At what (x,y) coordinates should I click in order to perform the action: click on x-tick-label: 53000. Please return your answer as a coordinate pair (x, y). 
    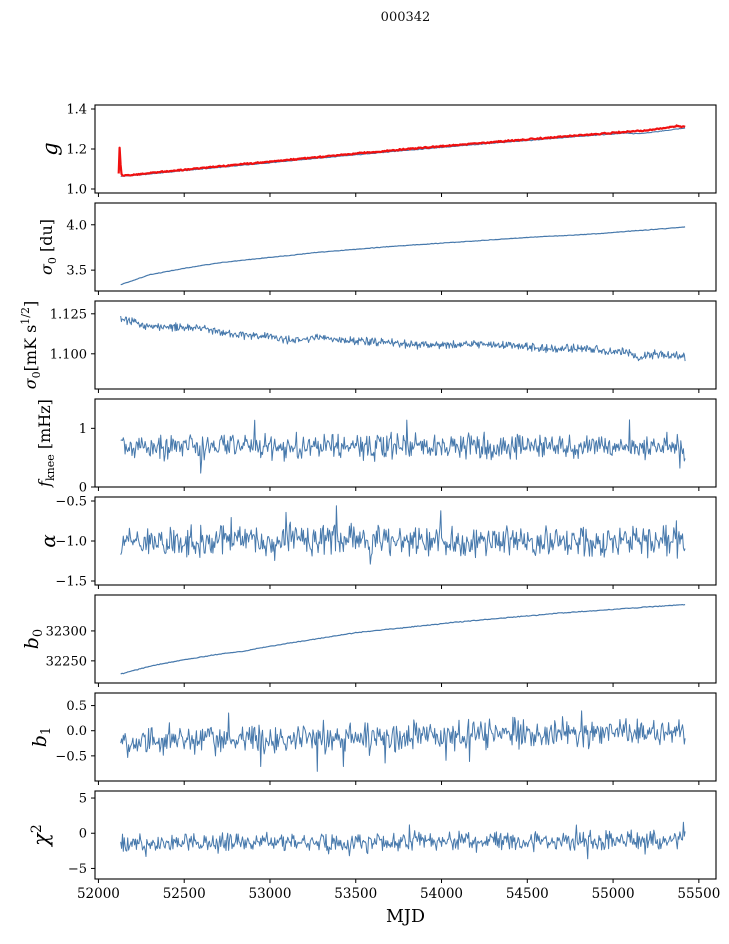
    Looking at the image, I should click on (270, 894).